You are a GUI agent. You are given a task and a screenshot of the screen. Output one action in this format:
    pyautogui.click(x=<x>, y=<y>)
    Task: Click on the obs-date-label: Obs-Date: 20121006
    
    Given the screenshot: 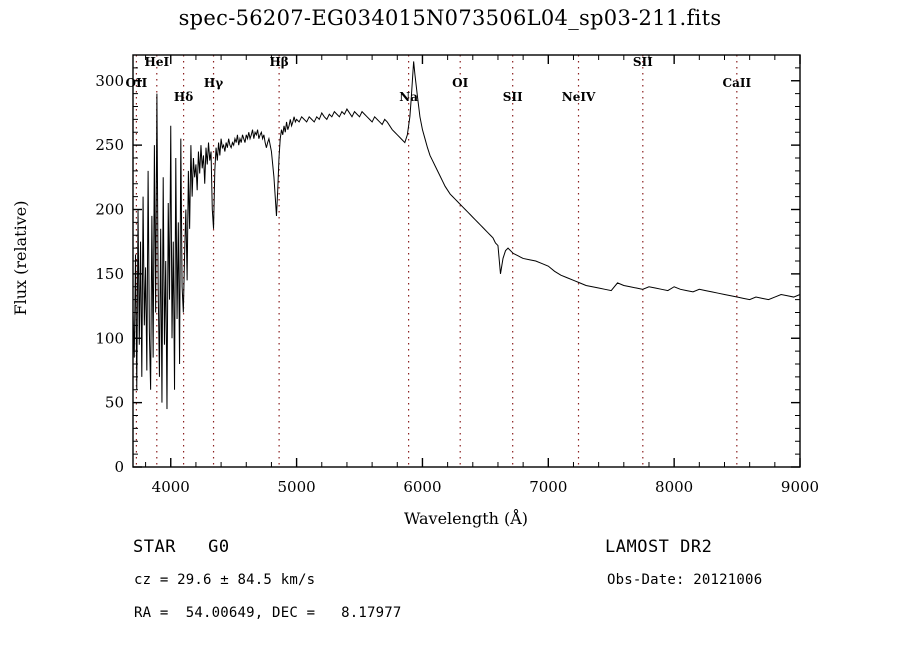 What is the action you would take?
    pyautogui.click(x=685, y=580)
    